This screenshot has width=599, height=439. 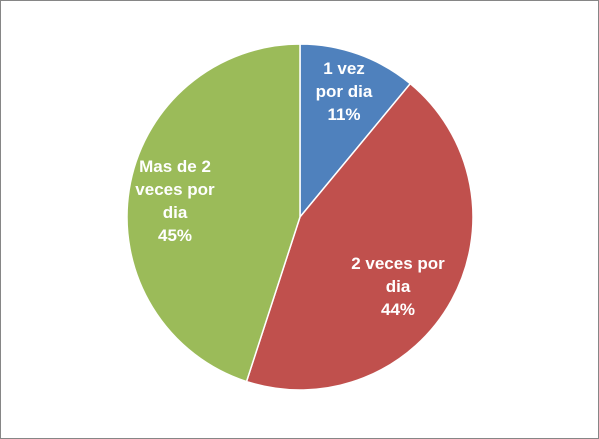 I want to click on slice-label-1: 1 vez por dia 11%, so click(x=344, y=91).